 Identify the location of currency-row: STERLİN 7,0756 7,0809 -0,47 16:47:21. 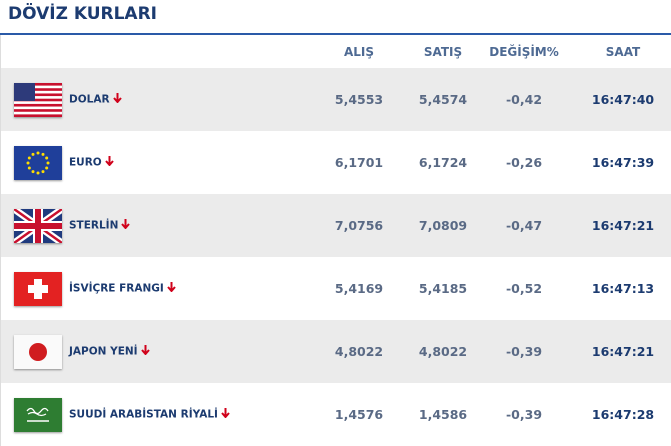
(335, 225).